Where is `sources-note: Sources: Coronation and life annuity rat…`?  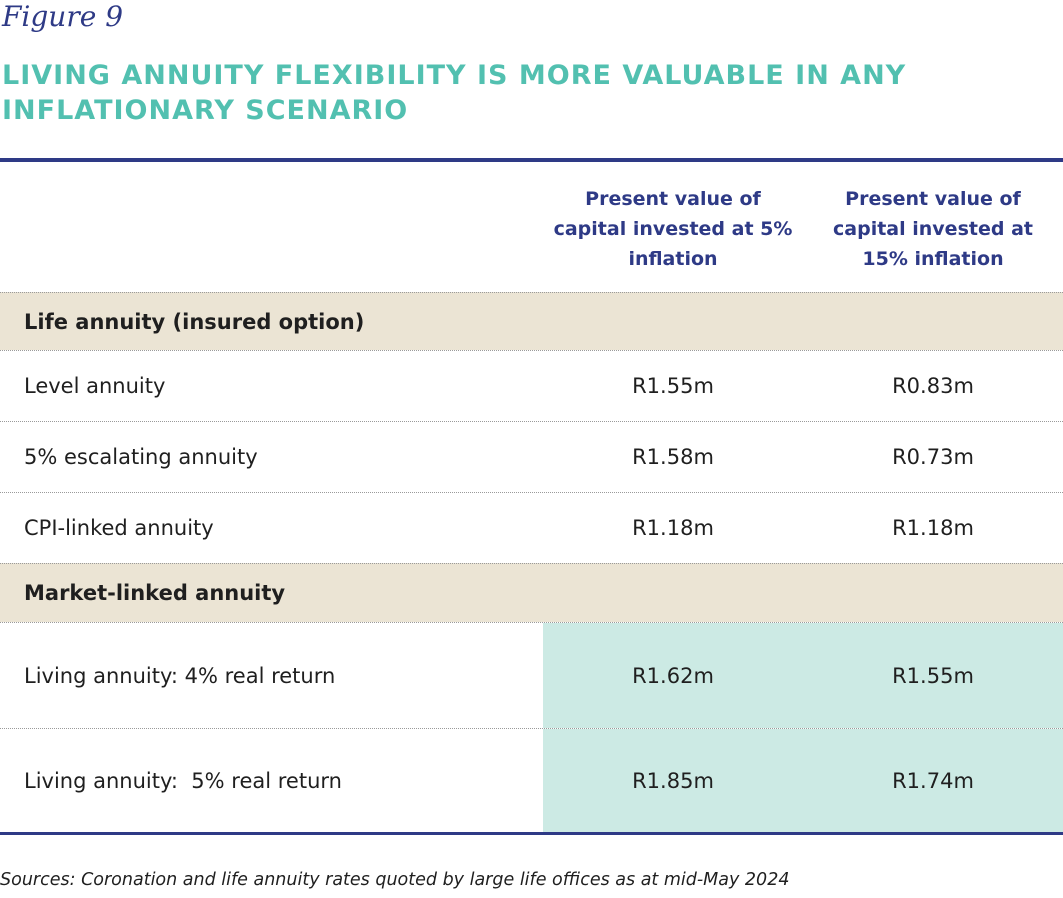
sources-note: Sources: Coronation and life annuity rat… is located at coordinates (395, 880).